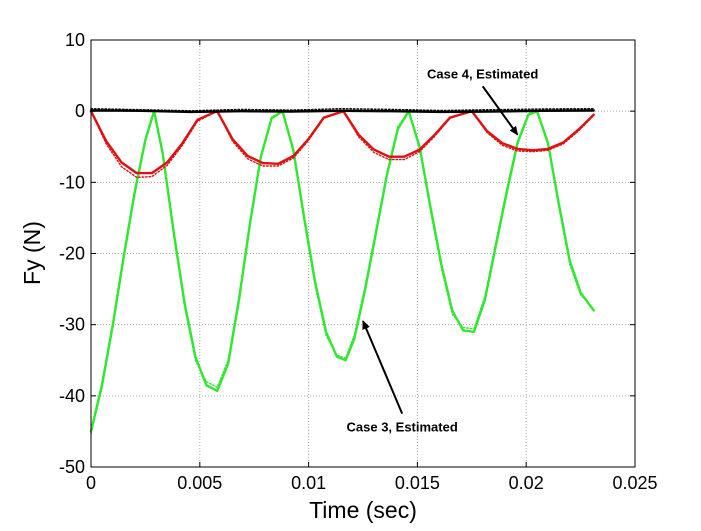  What do you see at coordinates (72, 254) in the screenshot?
I see `y-tick-label: -20` at bounding box center [72, 254].